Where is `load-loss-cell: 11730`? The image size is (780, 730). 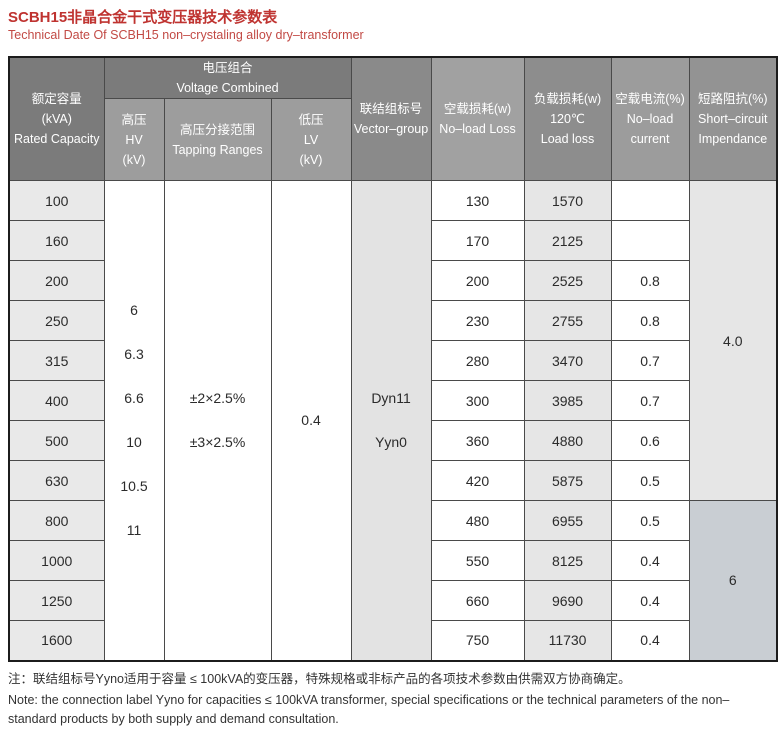
load-loss-cell: 11730 is located at coordinates (567, 640).